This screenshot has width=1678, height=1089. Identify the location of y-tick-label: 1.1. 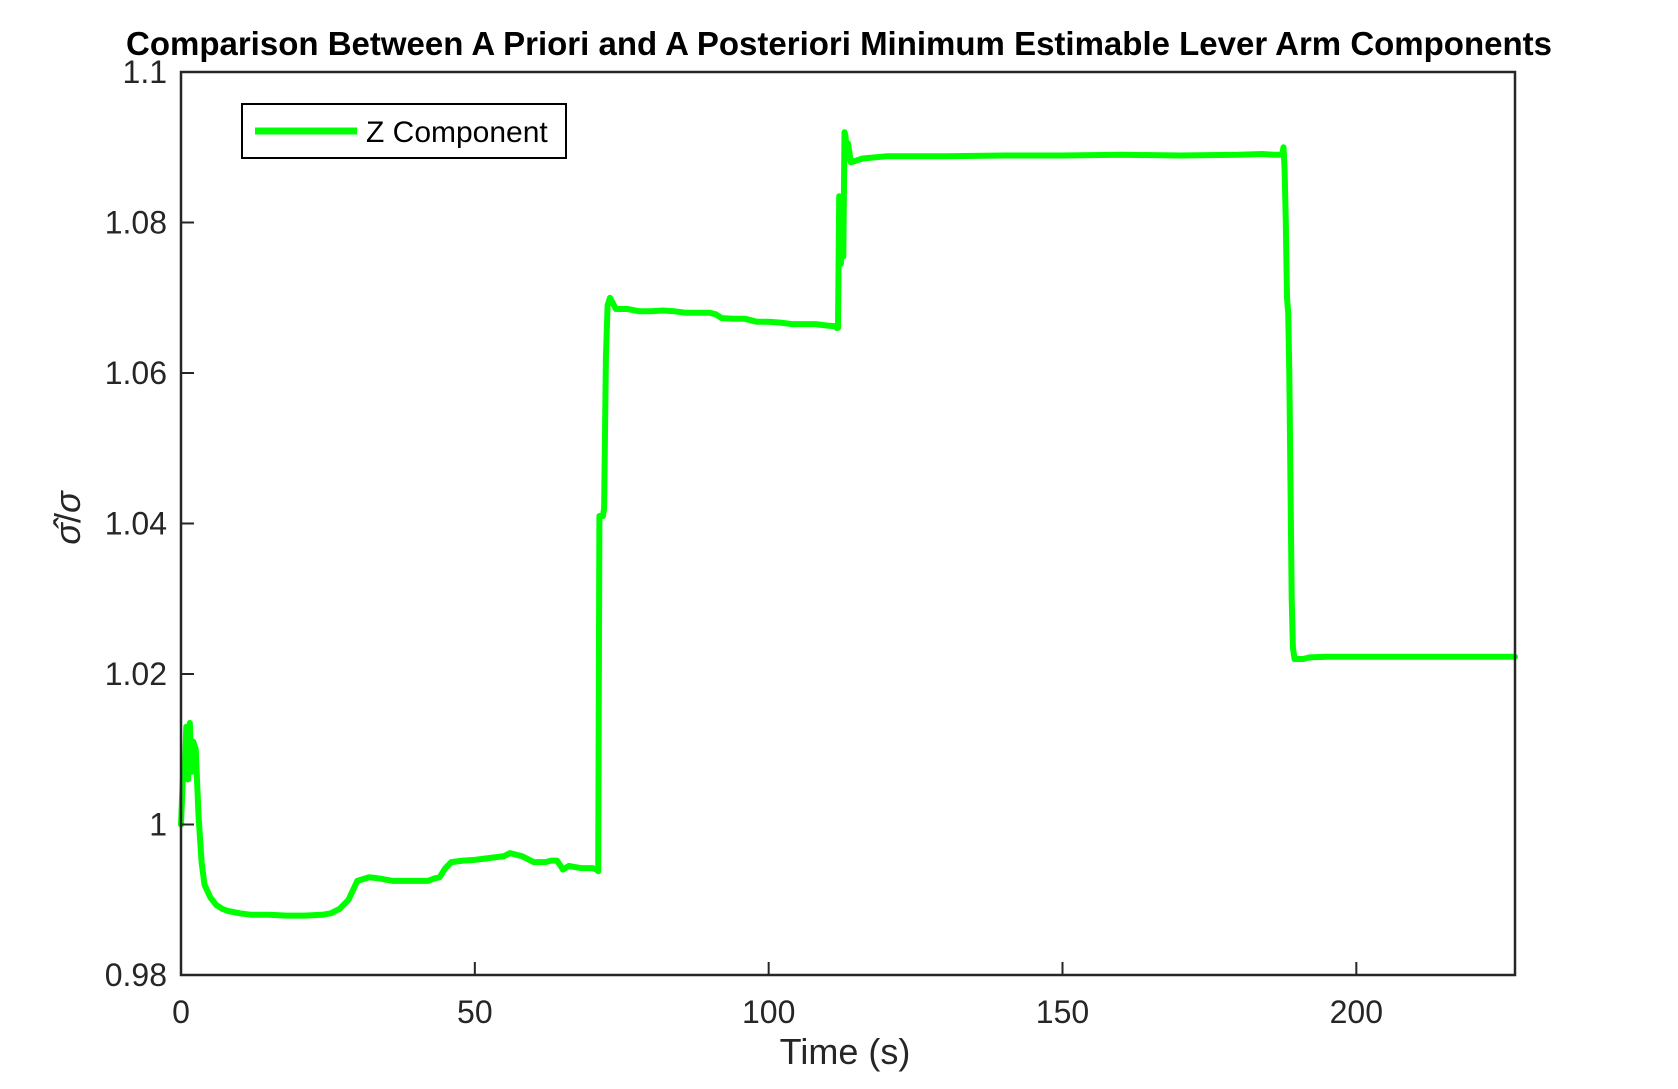
(145, 72).